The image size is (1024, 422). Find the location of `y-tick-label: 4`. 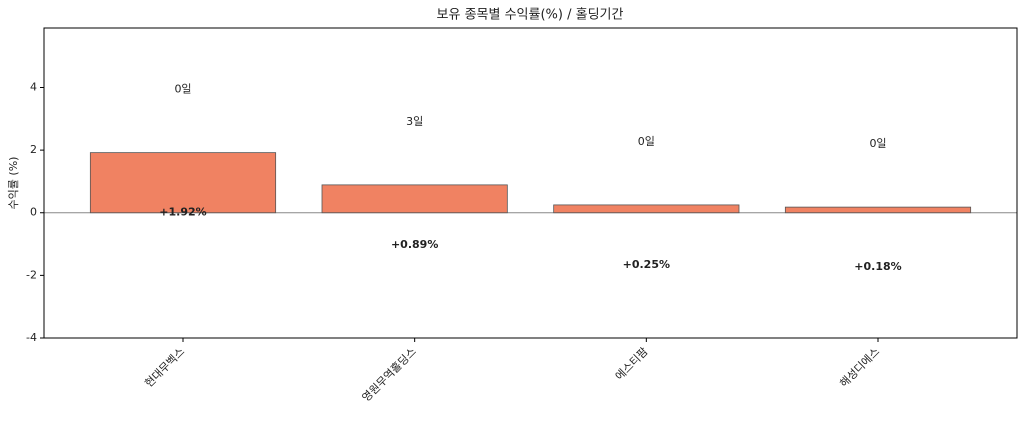

y-tick-label: 4 is located at coordinates (33, 86).